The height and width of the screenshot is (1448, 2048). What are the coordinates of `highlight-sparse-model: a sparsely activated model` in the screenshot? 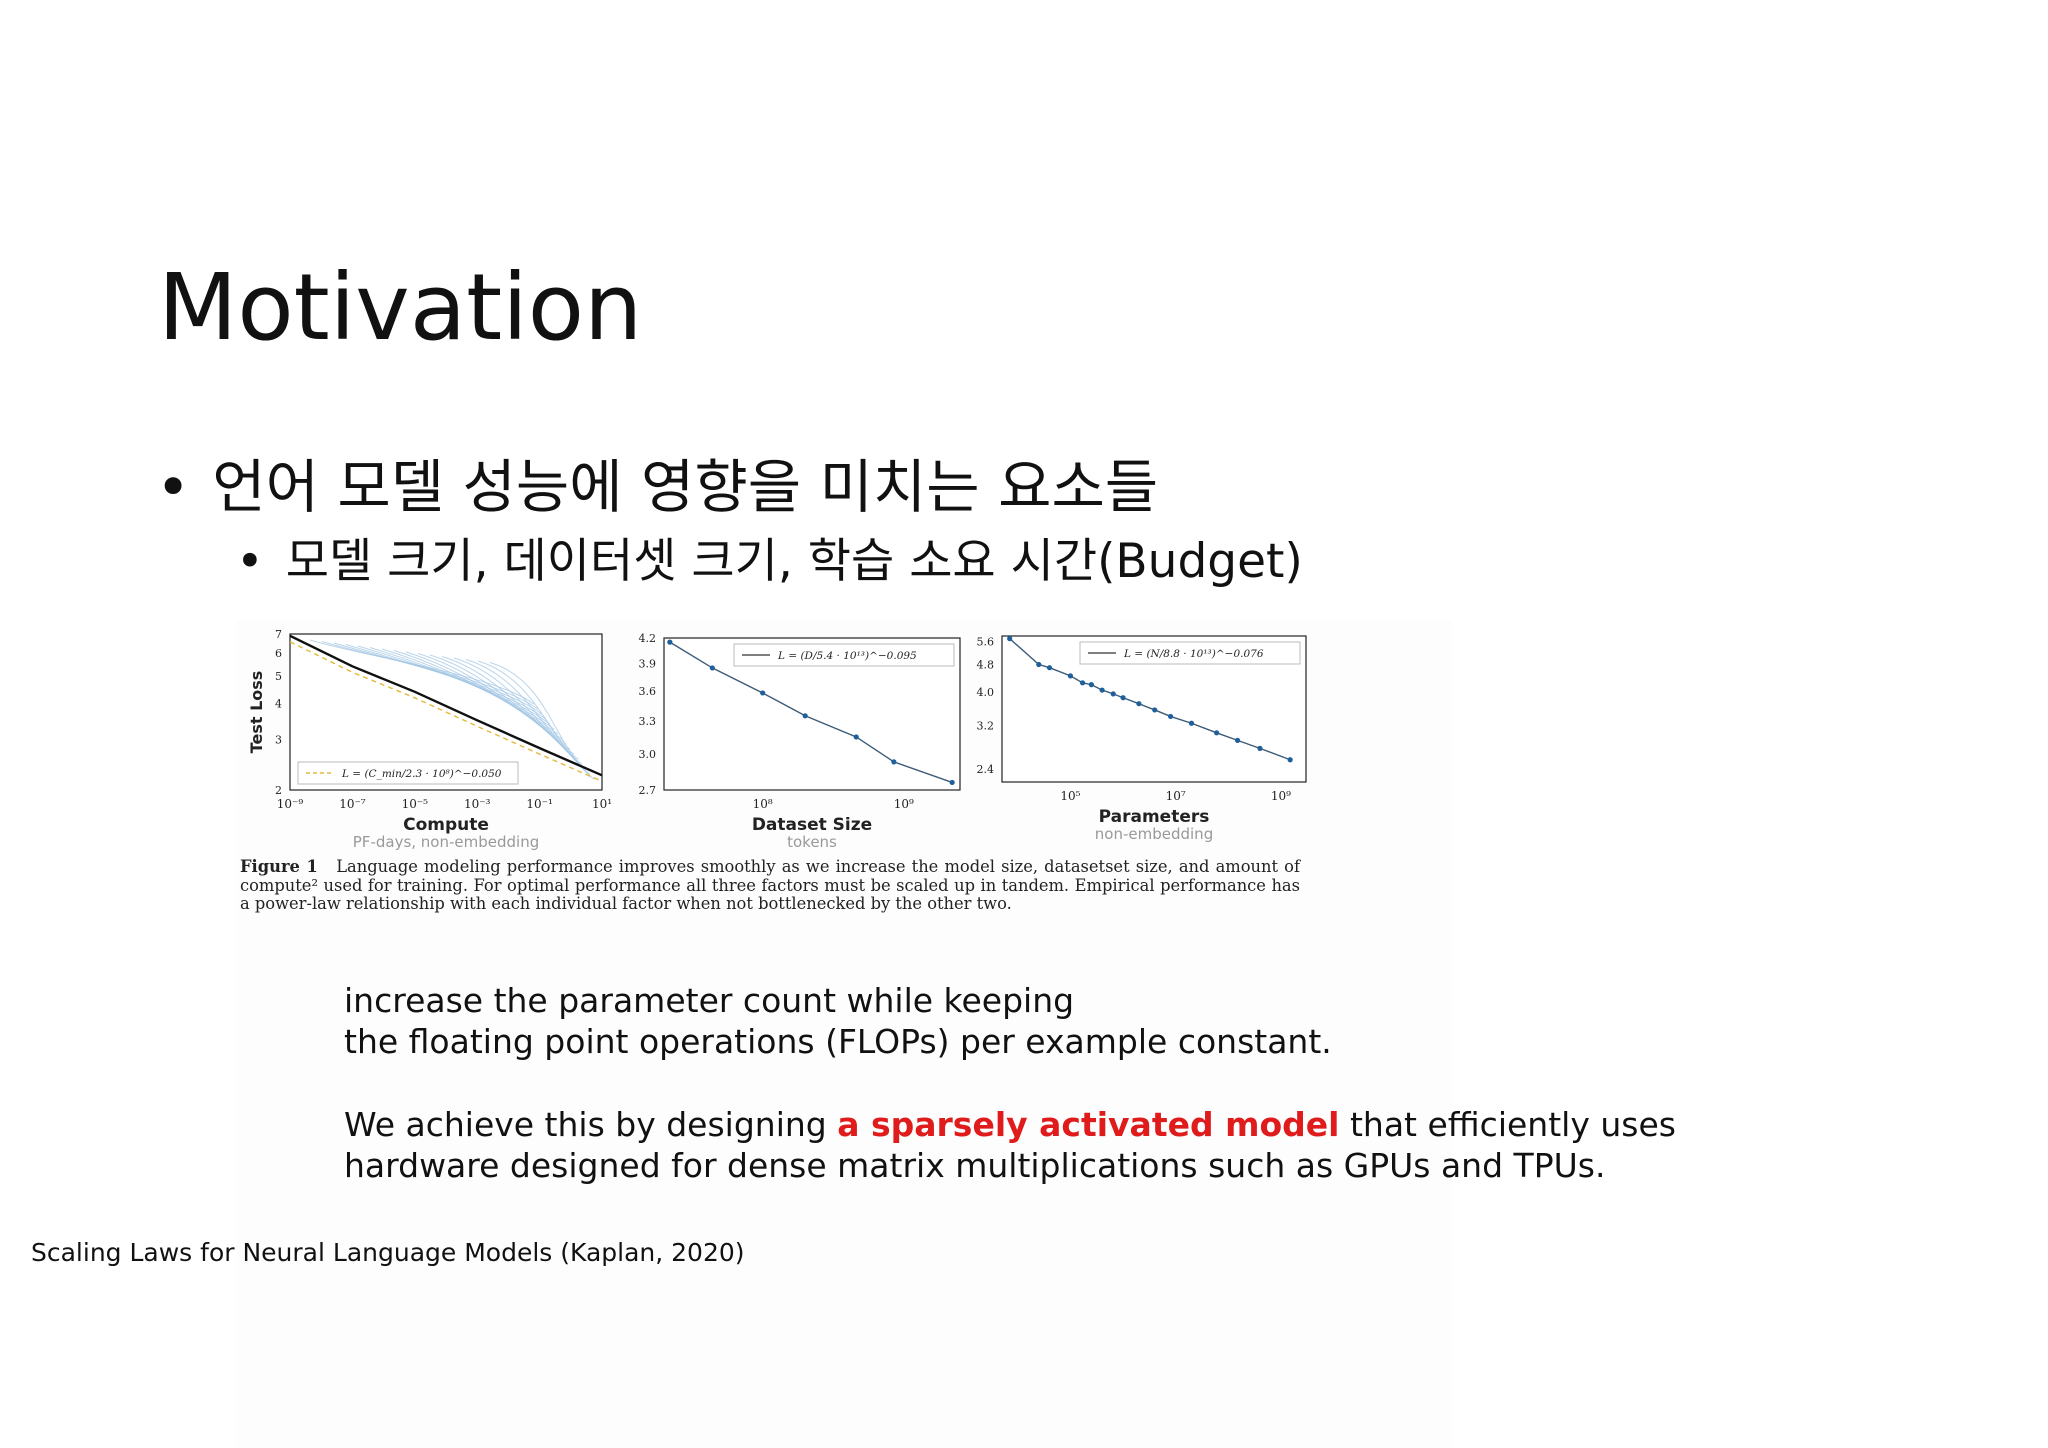 It's located at (1088, 1124).